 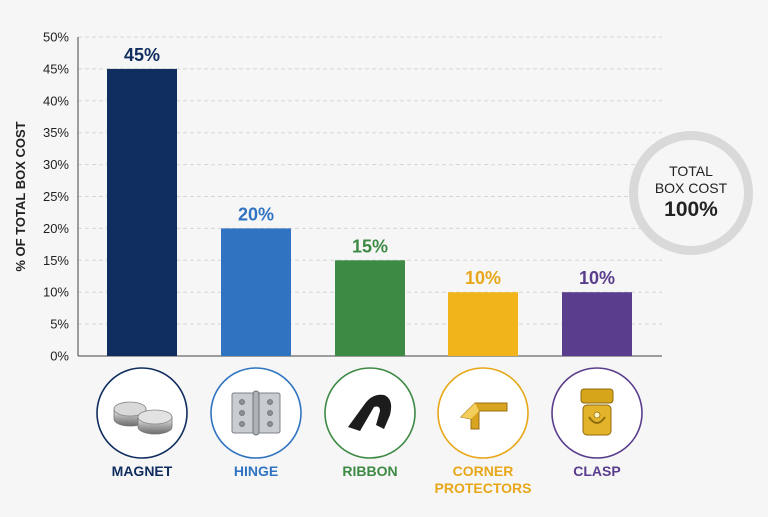 I want to click on category-label-line: HINGE, so click(x=256, y=471).